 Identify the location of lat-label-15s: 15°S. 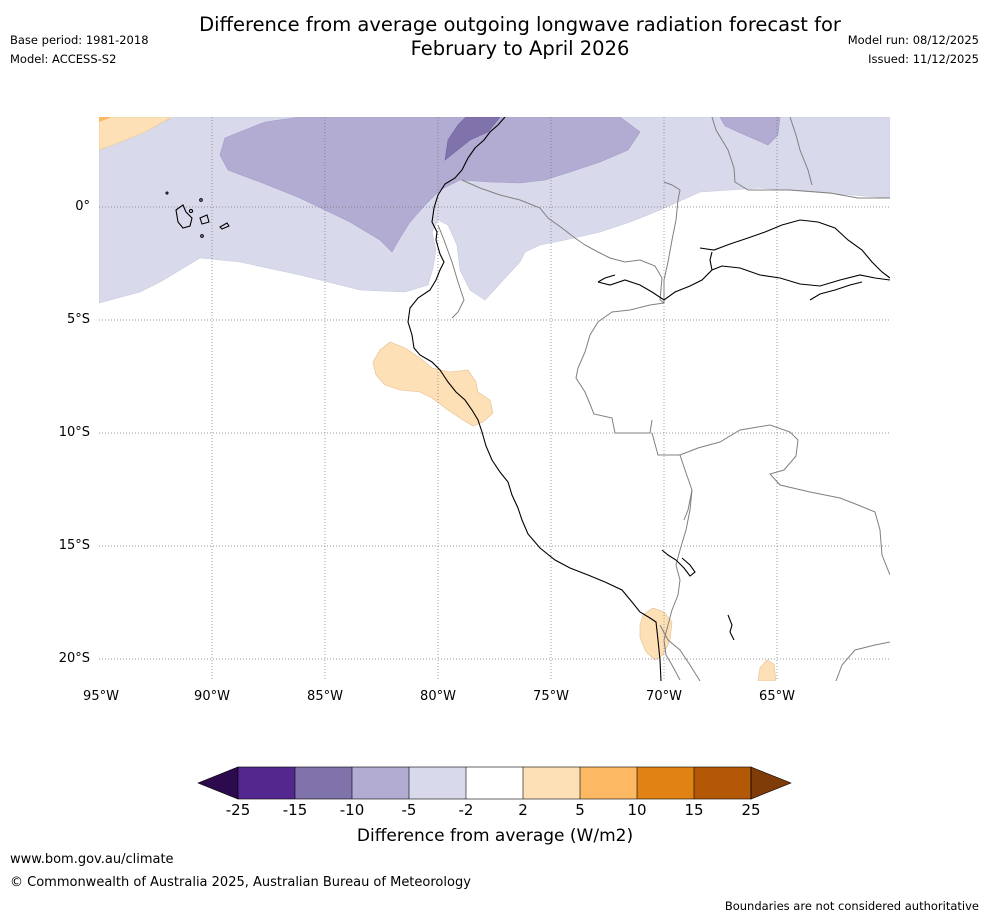
(74, 545).